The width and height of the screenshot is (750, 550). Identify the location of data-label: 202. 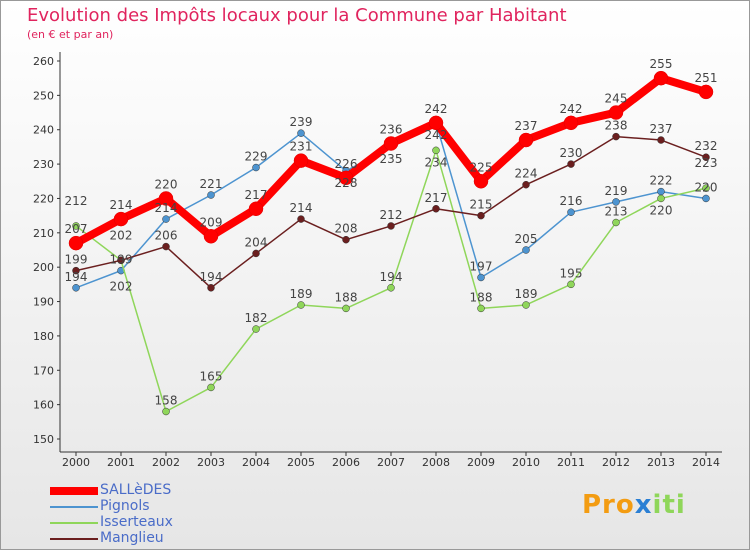
(121, 235).